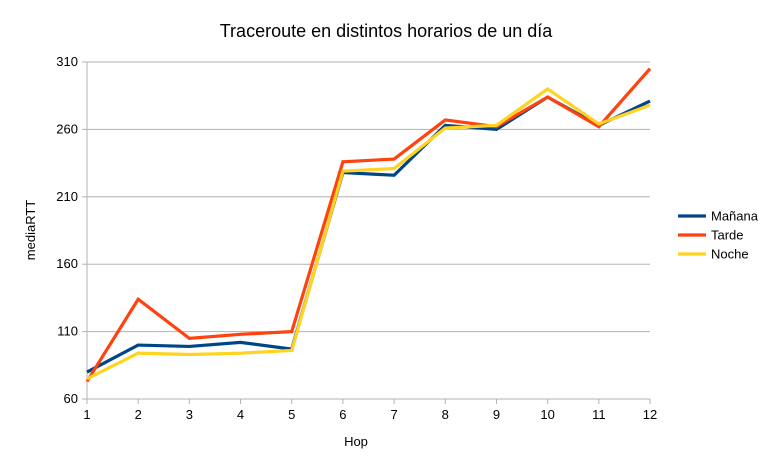 The image size is (767, 470). I want to click on x-tick-label: 3, so click(189, 414).